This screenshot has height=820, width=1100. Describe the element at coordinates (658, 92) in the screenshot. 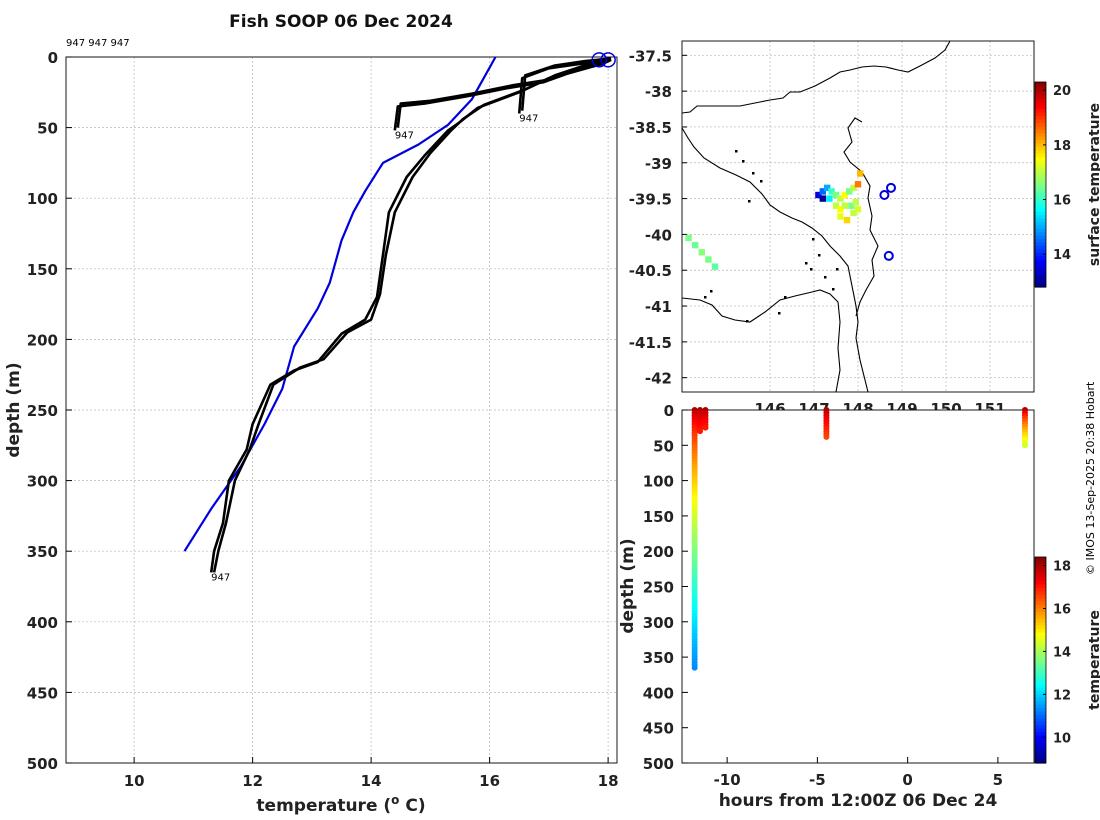

I see `map-y-tick-label: -38` at that location.